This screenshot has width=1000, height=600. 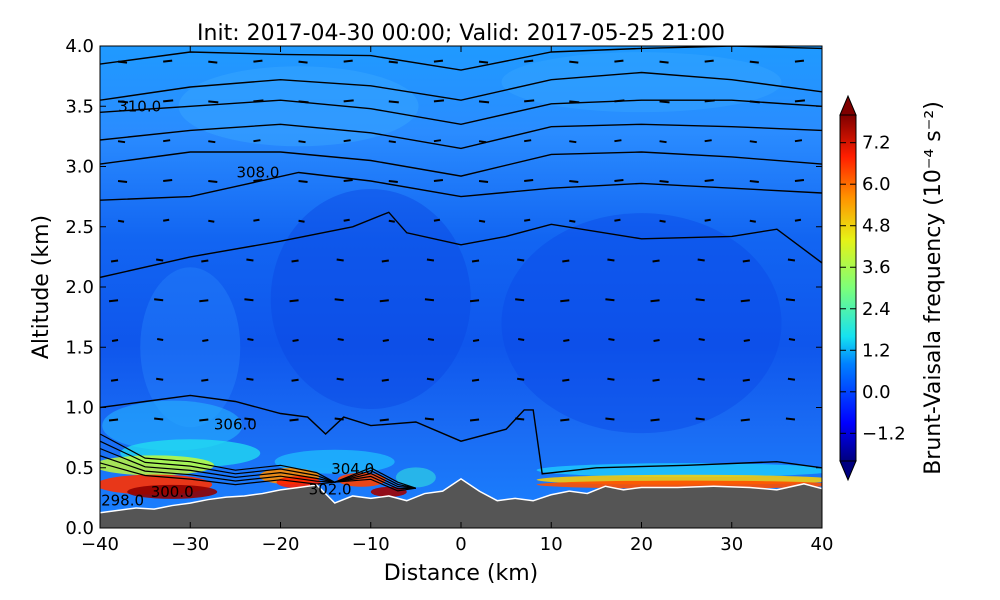 I want to click on y-tick-label: 0.5, so click(x=79, y=468).